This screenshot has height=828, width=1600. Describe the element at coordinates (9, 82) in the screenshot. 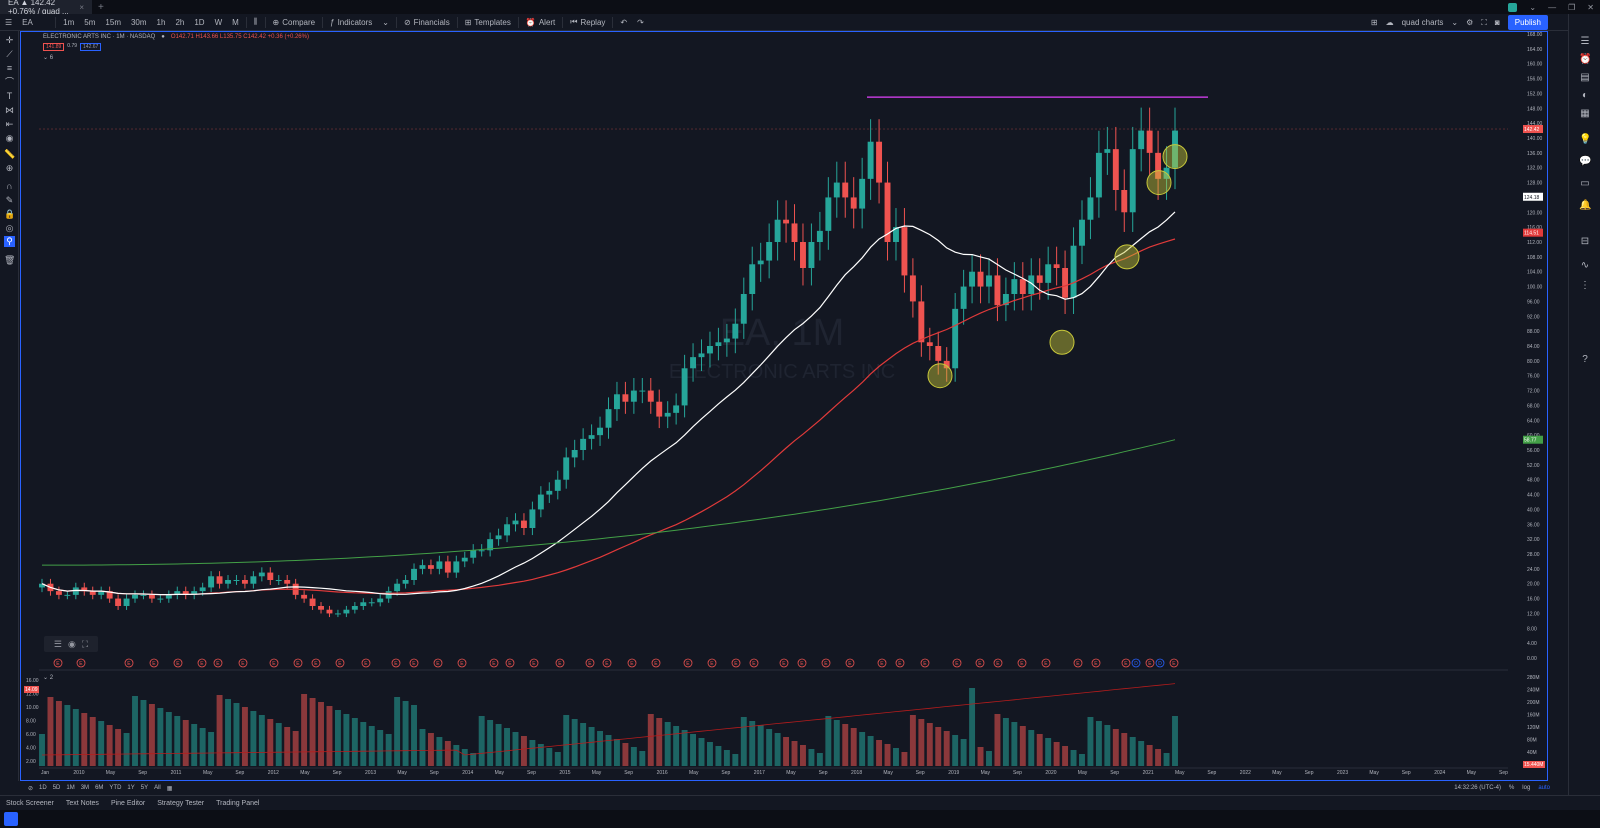

I see `brush-icon: ⌒` at that location.